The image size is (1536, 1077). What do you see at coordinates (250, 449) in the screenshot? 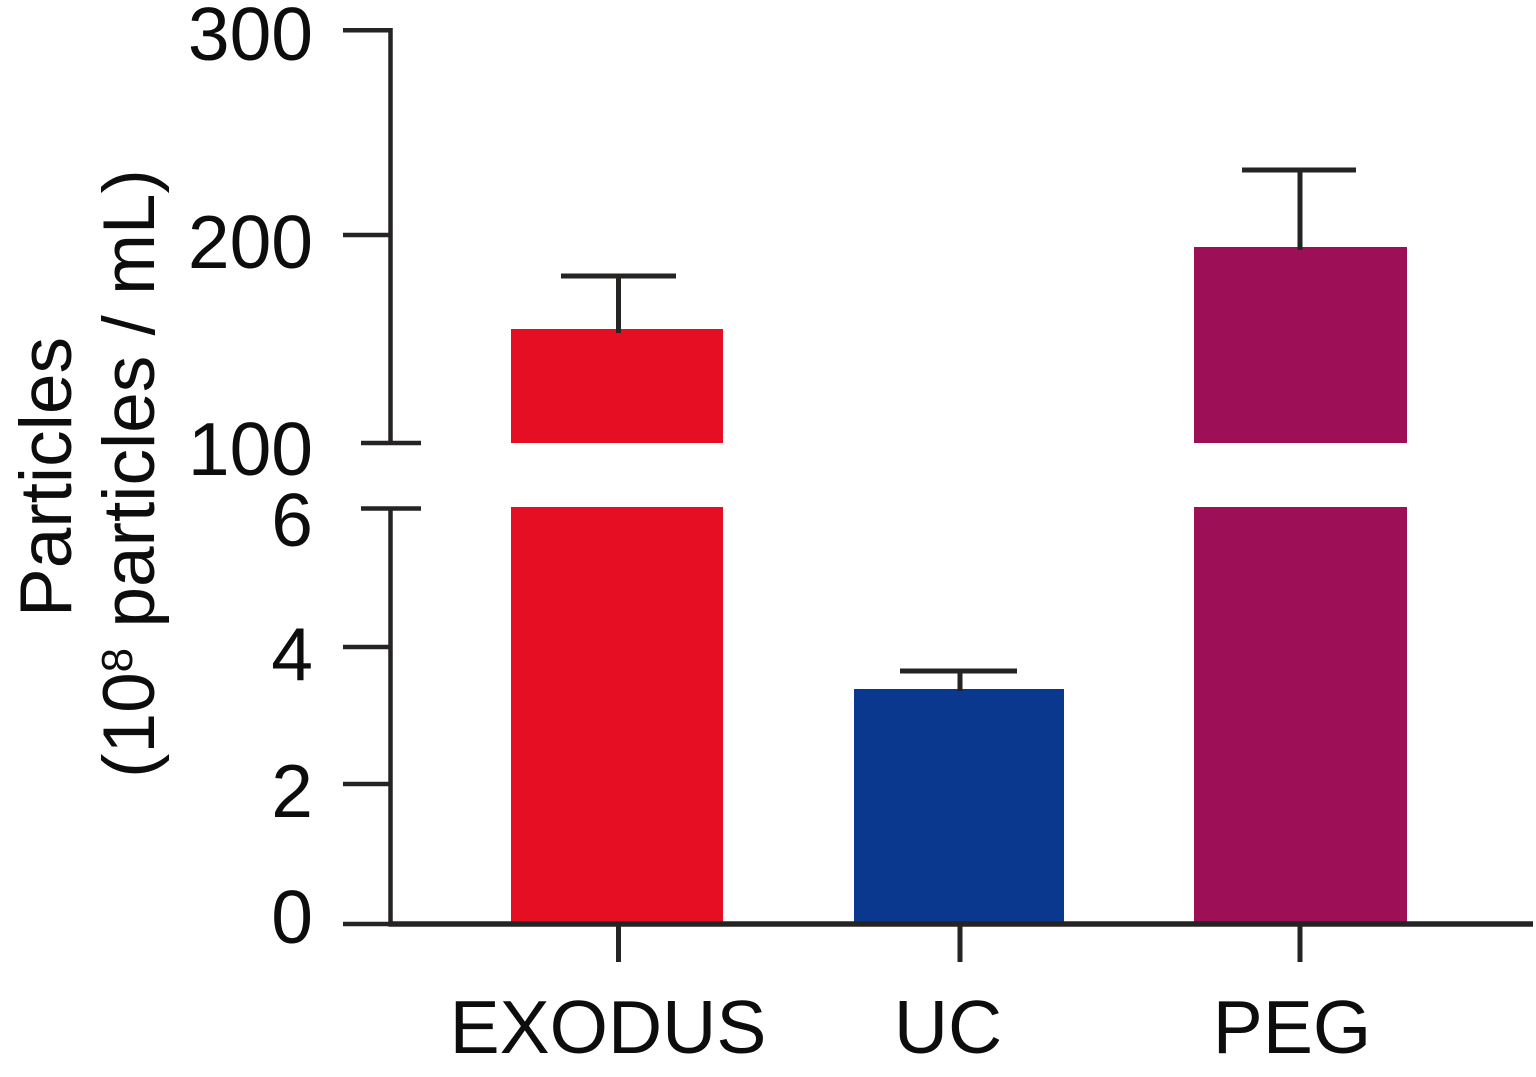
I see `svg-text: 100` at bounding box center [250, 449].